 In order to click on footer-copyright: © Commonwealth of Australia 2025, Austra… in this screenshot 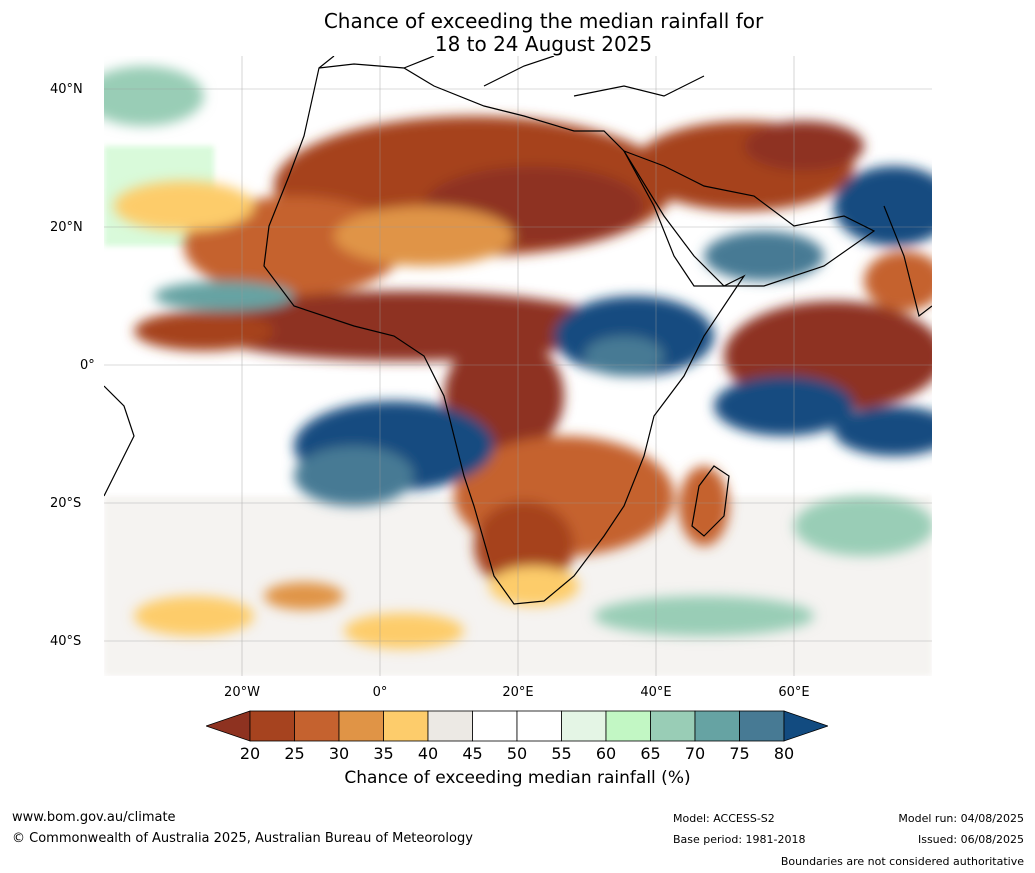, I will do `click(242, 838)`.